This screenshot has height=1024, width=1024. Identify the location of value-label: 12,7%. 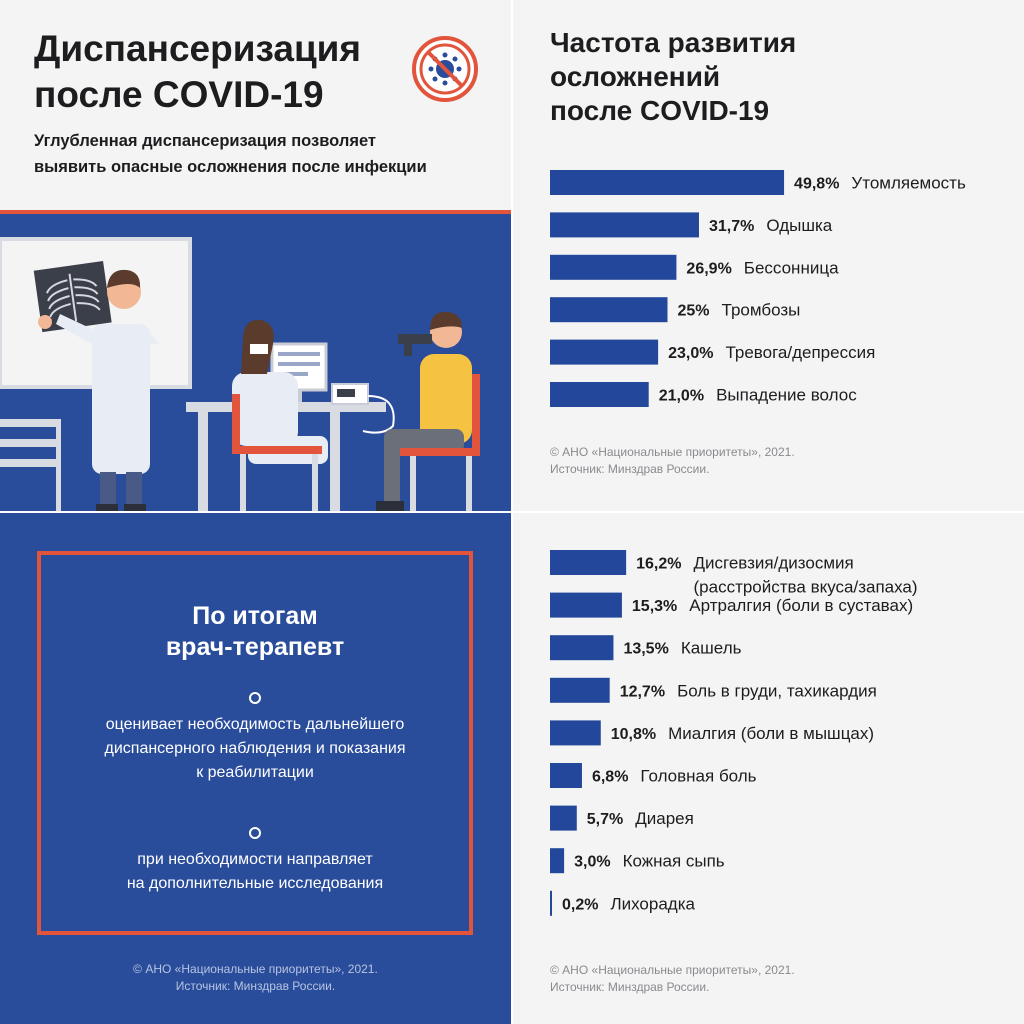
(642, 691).